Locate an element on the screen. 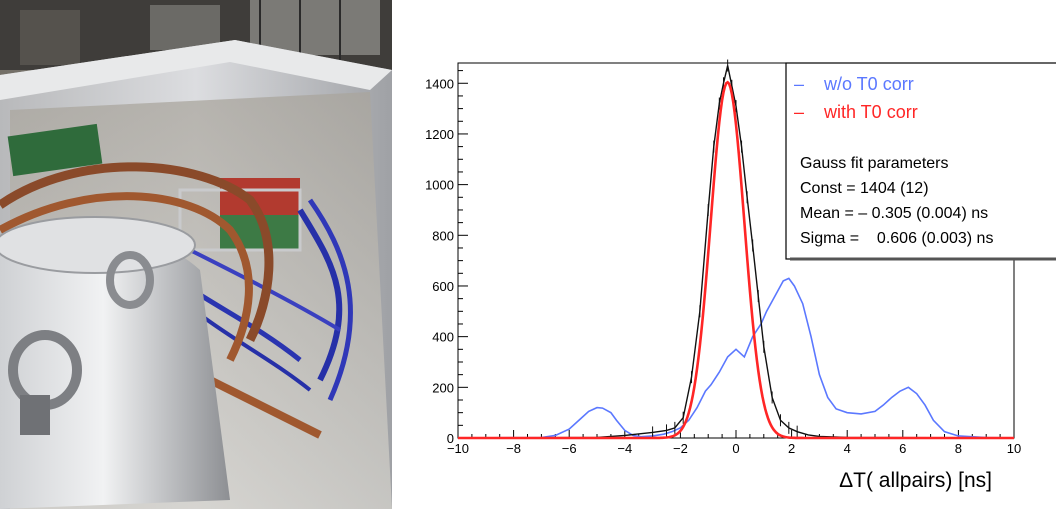 This screenshot has width=1056, height=514. x-tick-label: 4 is located at coordinates (847, 448).